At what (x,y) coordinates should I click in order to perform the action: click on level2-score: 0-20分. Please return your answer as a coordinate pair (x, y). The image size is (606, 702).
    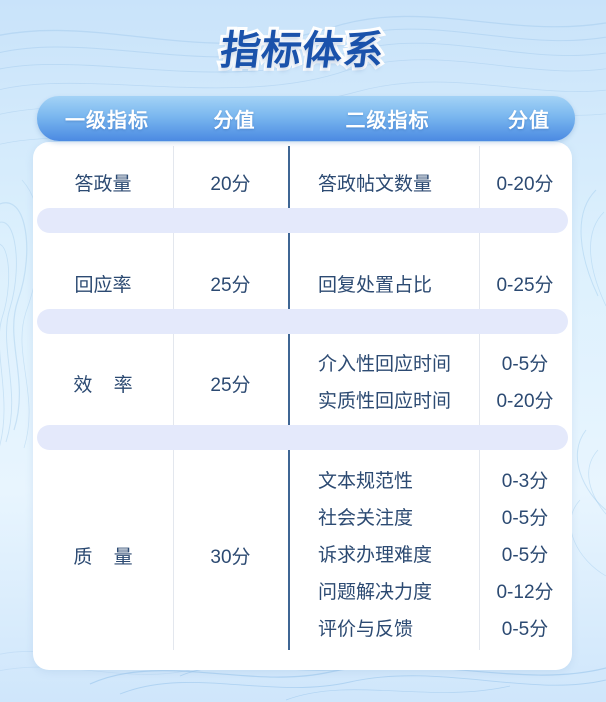
    Looking at the image, I should click on (525, 401).